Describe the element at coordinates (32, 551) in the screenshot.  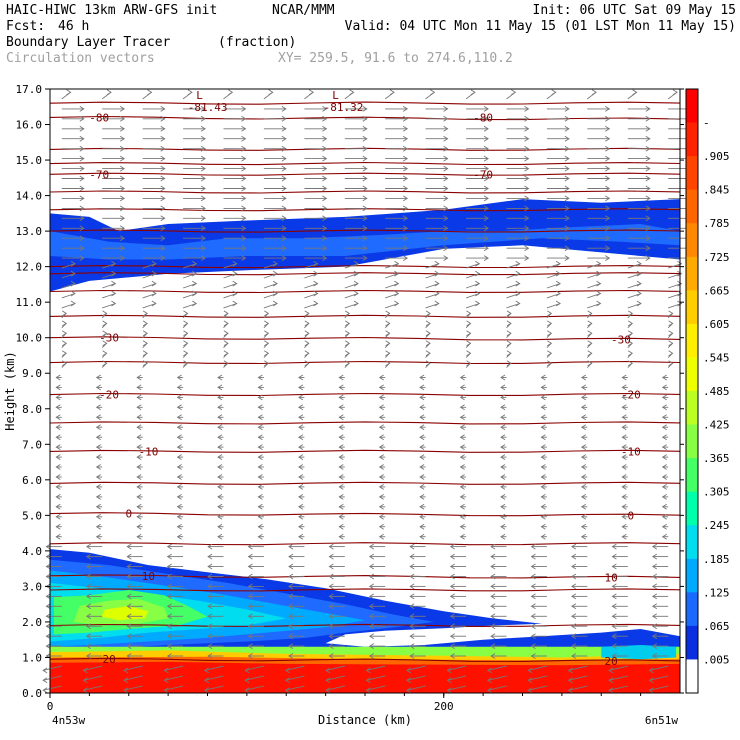
I see `y-tick-label: 4.0` at that location.